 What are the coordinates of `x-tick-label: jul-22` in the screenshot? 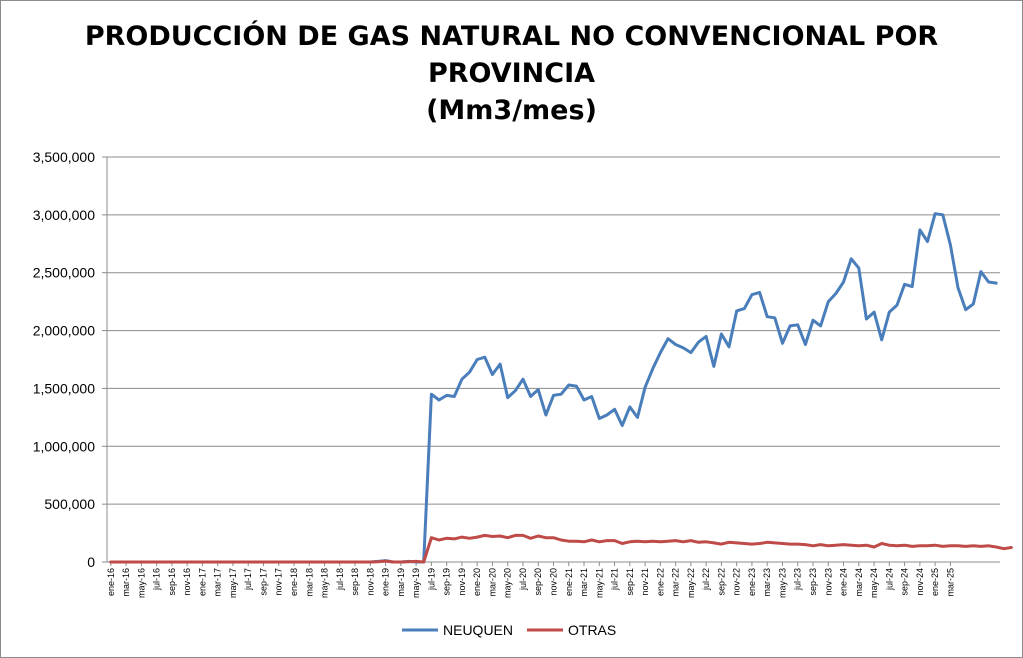 It's located at (706, 579).